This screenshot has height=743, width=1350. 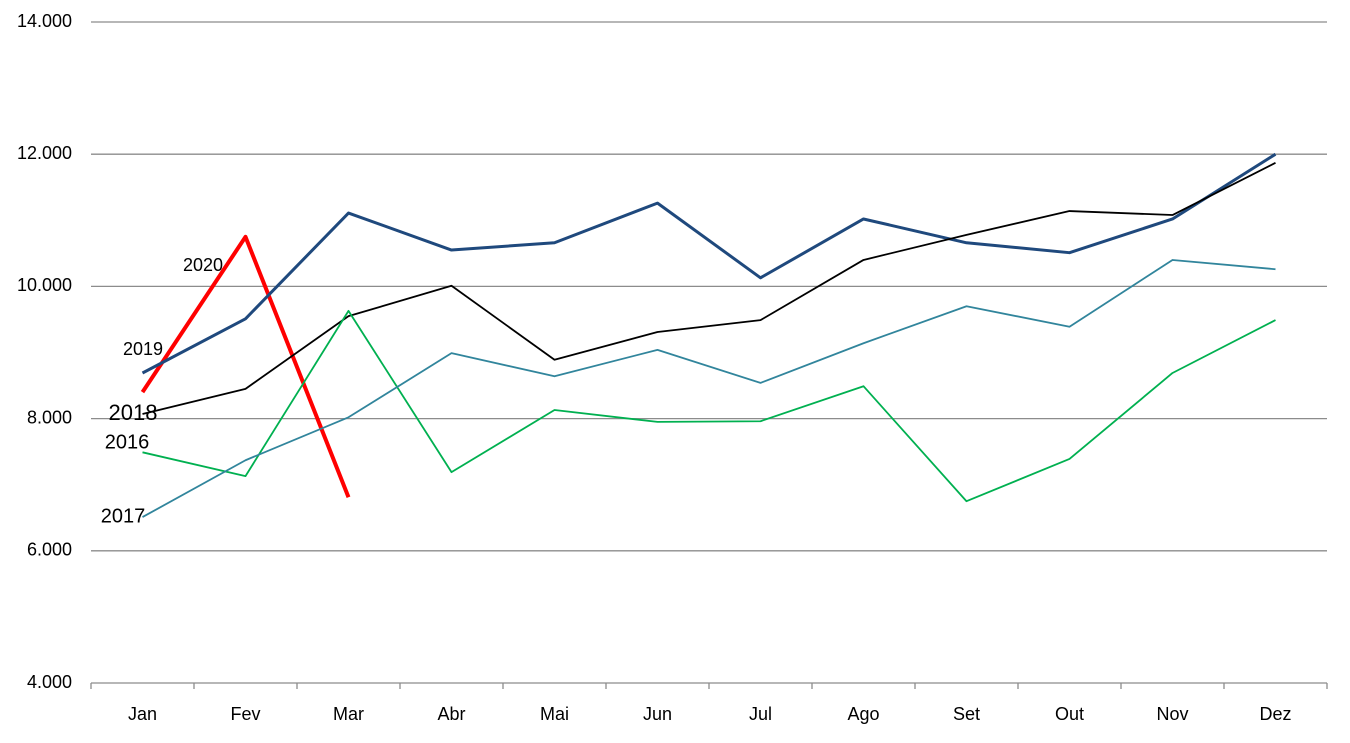 What do you see at coordinates (245, 714) in the screenshot?
I see `x-tick-label: Fev` at bounding box center [245, 714].